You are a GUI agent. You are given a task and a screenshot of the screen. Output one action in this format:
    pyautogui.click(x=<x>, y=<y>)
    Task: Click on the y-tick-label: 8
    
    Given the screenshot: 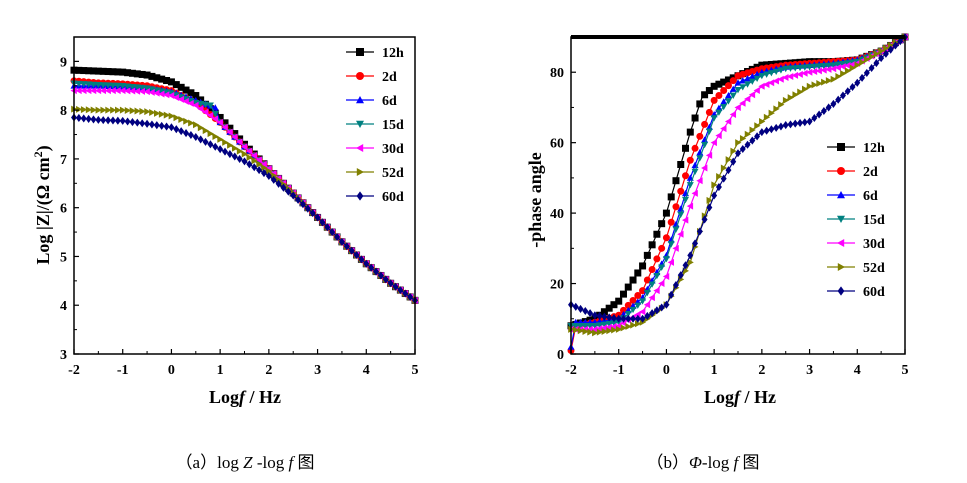 What is the action you would take?
    pyautogui.click(x=63, y=111)
    